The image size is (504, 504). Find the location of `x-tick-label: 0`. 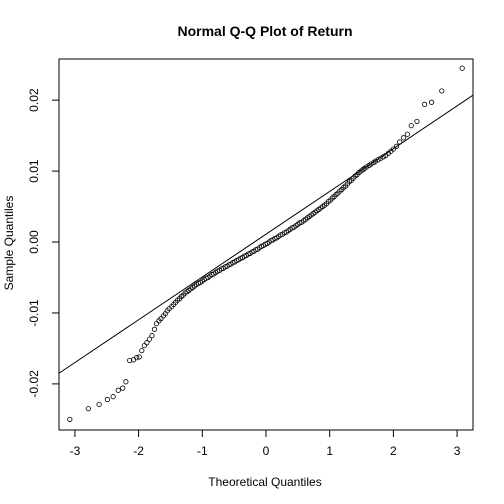

x-tick-label: 0 is located at coordinates (266, 451).